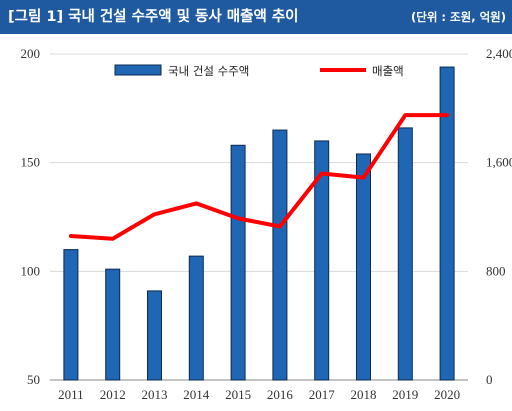  Describe the element at coordinates (238, 262) in the screenshot. I see `bar-2015` at that location.